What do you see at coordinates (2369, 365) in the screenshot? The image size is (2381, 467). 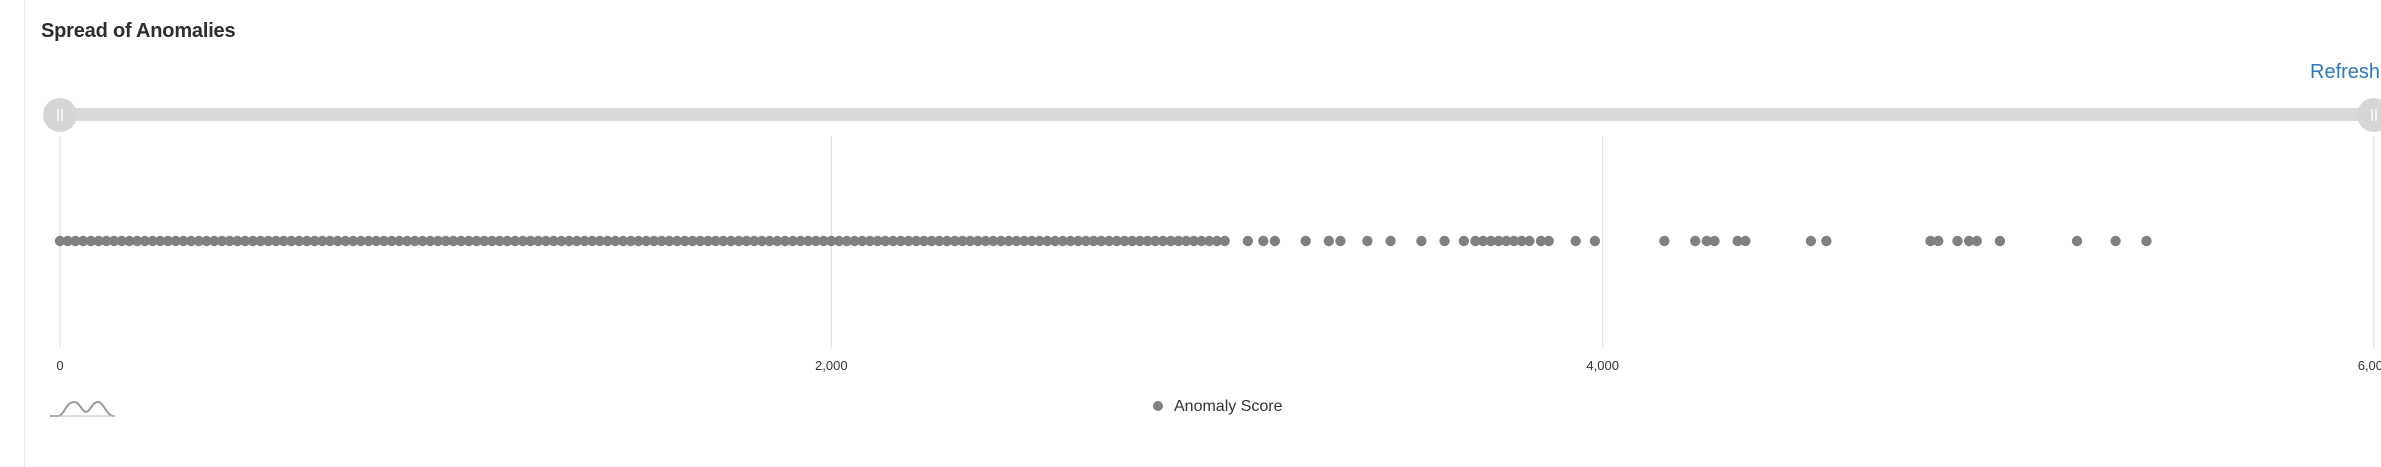 I see `x-tick-label: 6,000` at bounding box center [2369, 365].